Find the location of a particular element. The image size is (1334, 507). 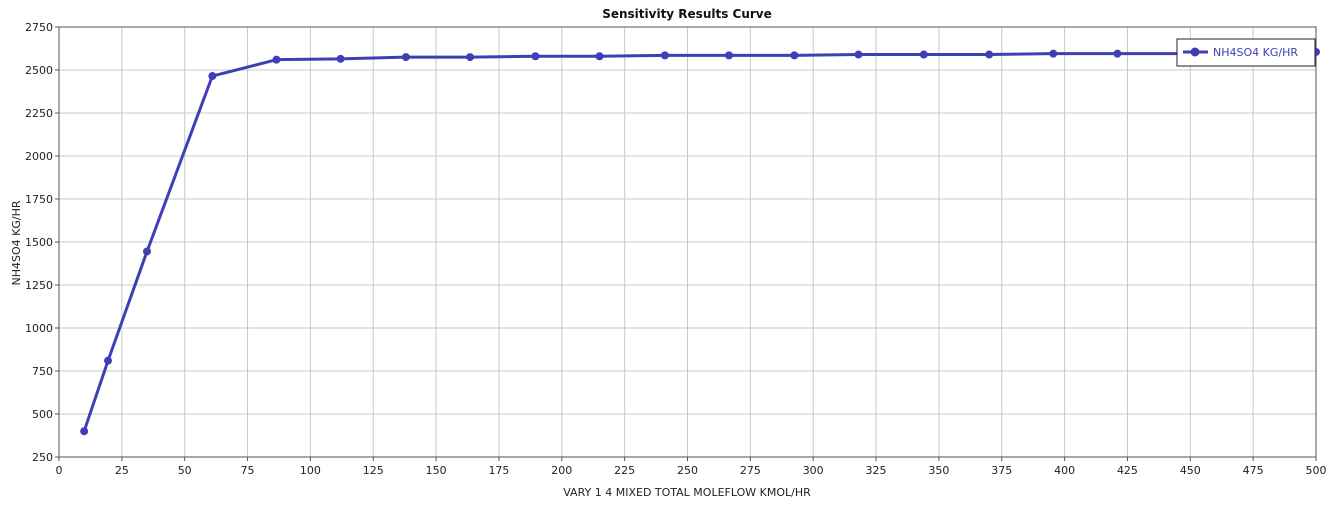

y-tick-label: 2000 is located at coordinates (39, 156).